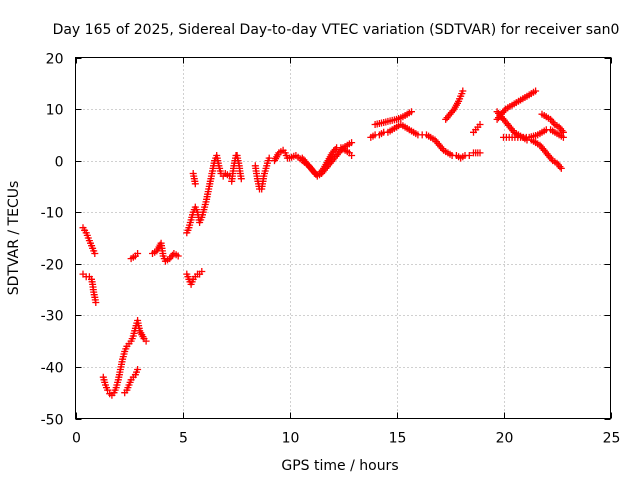 Image resolution: width=640 pixels, height=480 pixels. I want to click on x-tick-label: 20, so click(505, 439).